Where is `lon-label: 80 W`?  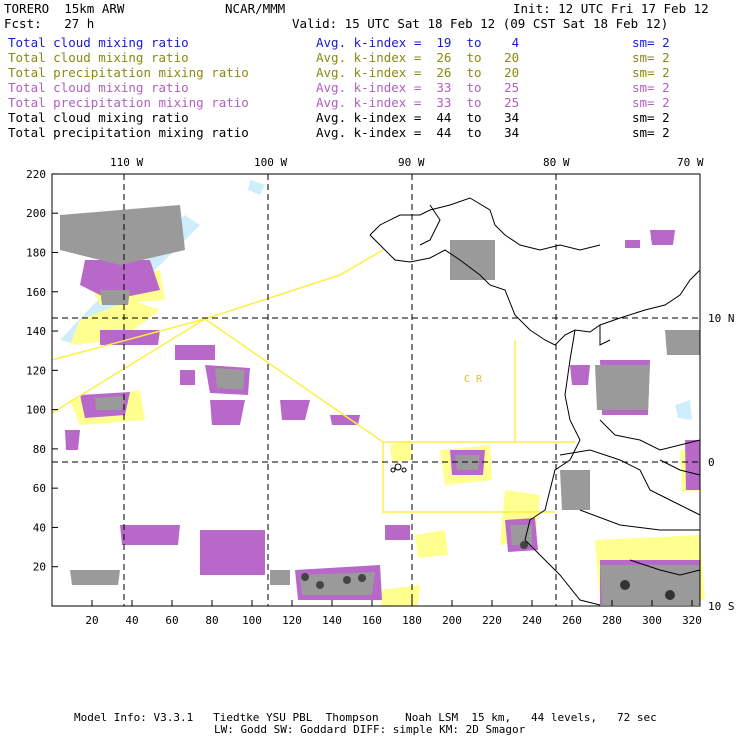
lon-label: 80 W is located at coordinates (556, 162).